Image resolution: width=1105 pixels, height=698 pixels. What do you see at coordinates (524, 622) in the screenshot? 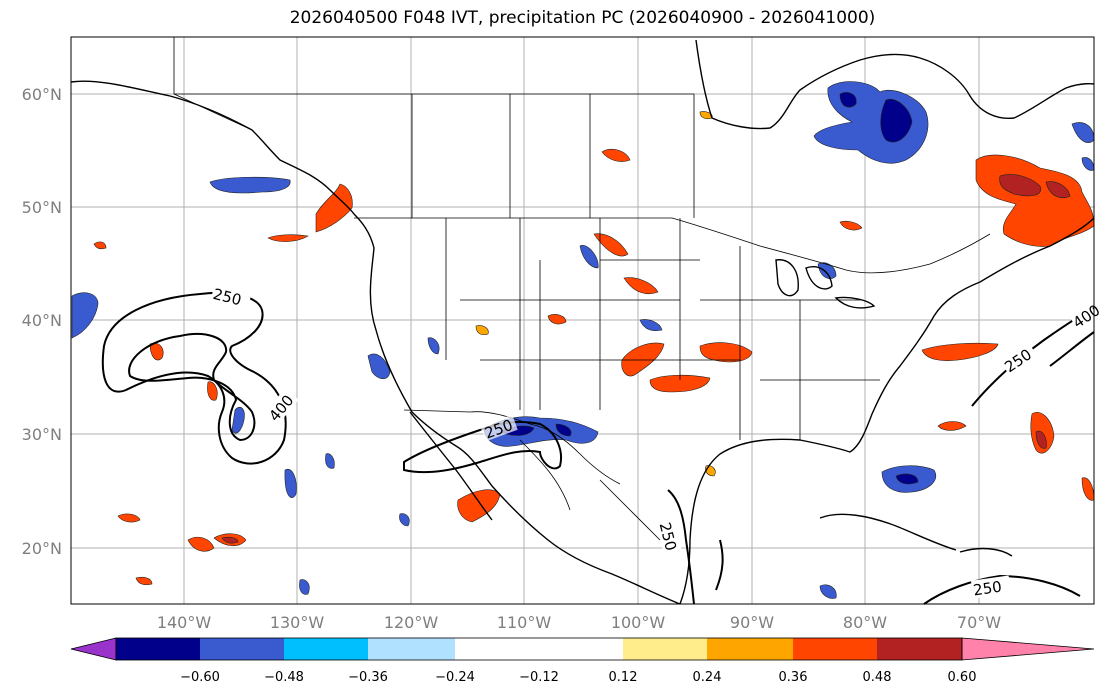
I see `lon-label-110: 110°W` at bounding box center [524, 622].